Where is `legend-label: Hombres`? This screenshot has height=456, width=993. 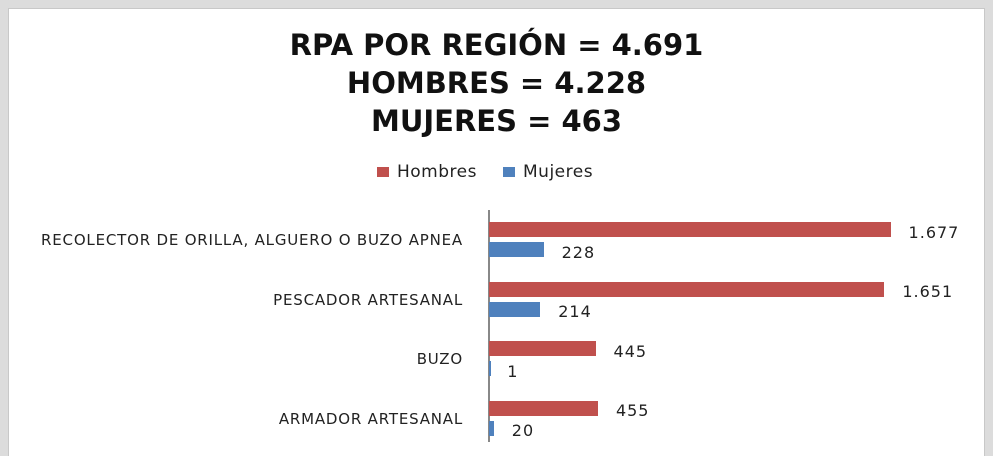 legend-label: Hombres is located at coordinates (437, 172).